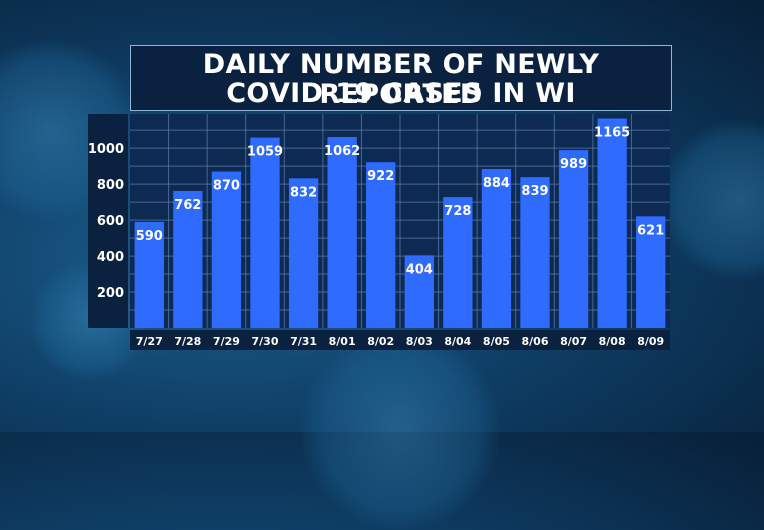  What do you see at coordinates (380, 341) in the screenshot?
I see `x-tick-label: 8/02` at bounding box center [380, 341].